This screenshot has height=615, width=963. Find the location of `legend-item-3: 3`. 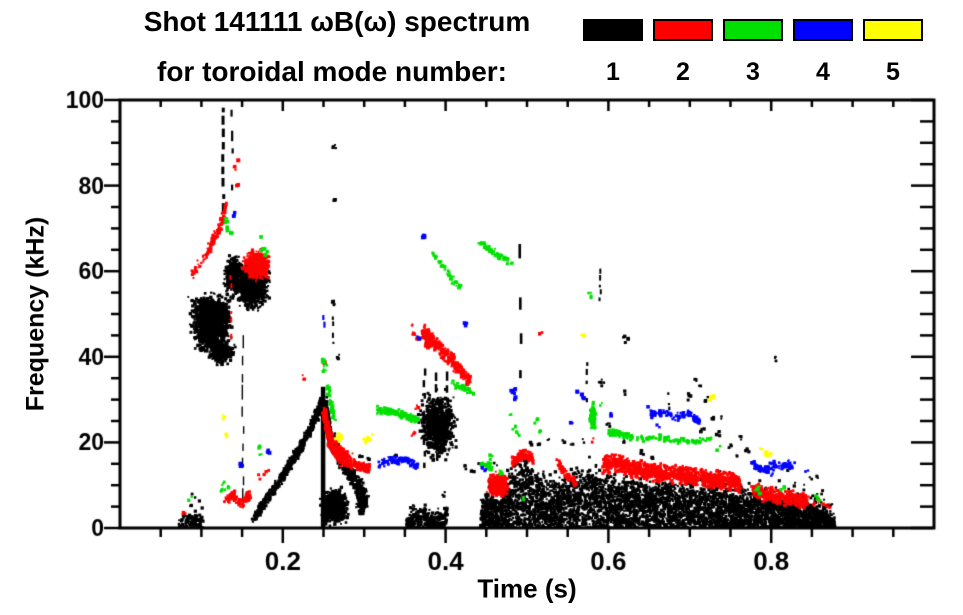

legend-item-3: 3 is located at coordinates (753, 52).